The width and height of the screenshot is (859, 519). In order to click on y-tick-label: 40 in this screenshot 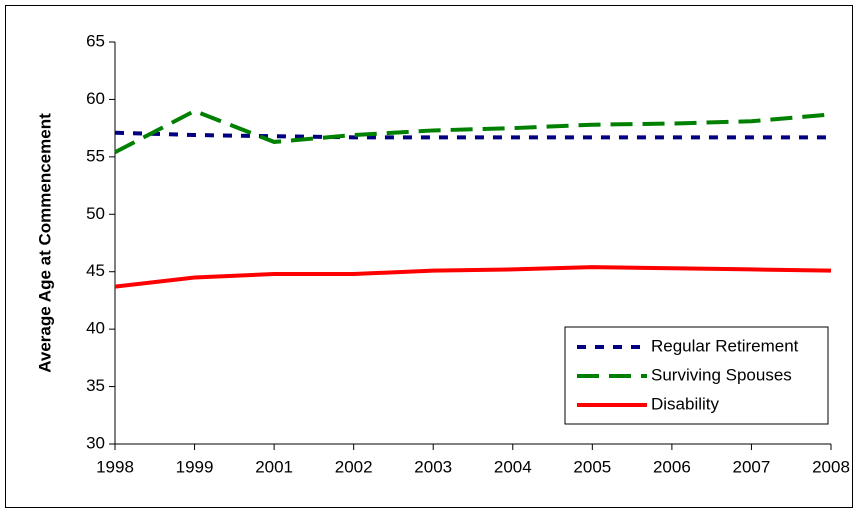, I will do `click(95, 328)`.